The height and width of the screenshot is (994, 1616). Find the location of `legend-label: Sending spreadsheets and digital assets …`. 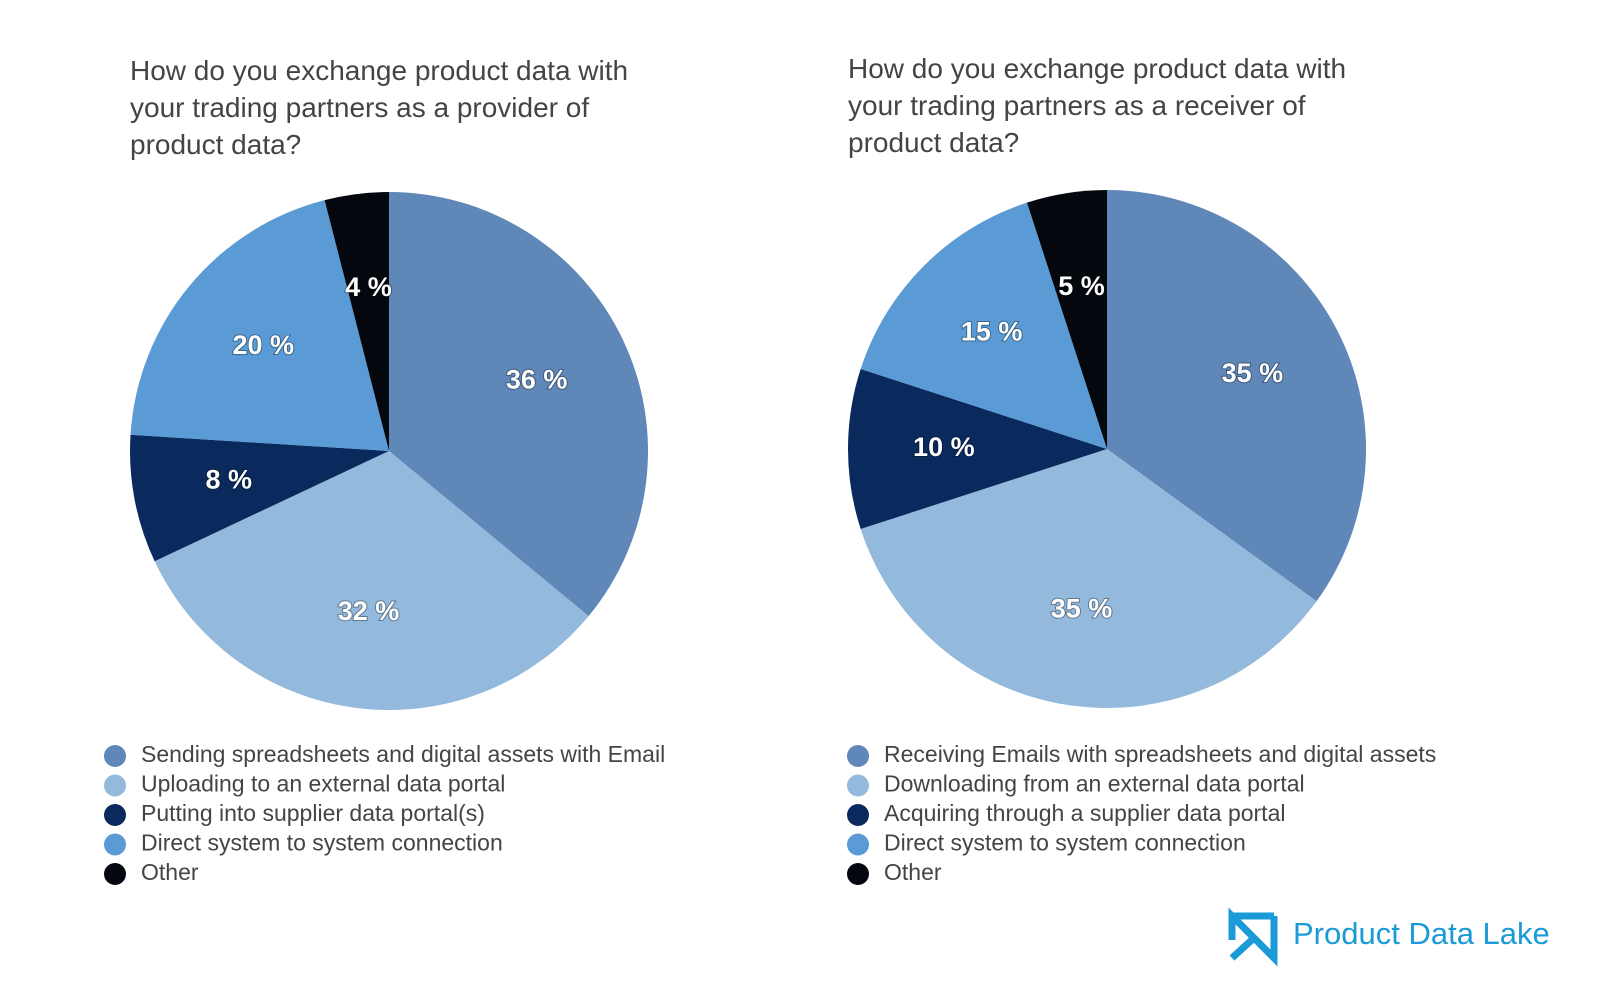

legend-label: Sending spreadsheets and digital assets … is located at coordinates (403, 754).